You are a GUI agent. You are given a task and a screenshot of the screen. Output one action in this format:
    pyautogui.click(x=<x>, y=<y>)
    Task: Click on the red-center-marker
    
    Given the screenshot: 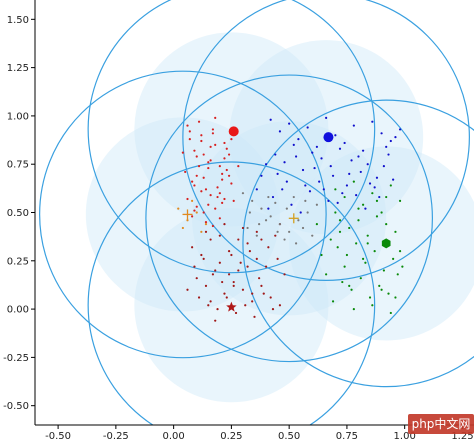 What is the action you would take?
    pyautogui.click(x=233, y=131)
    